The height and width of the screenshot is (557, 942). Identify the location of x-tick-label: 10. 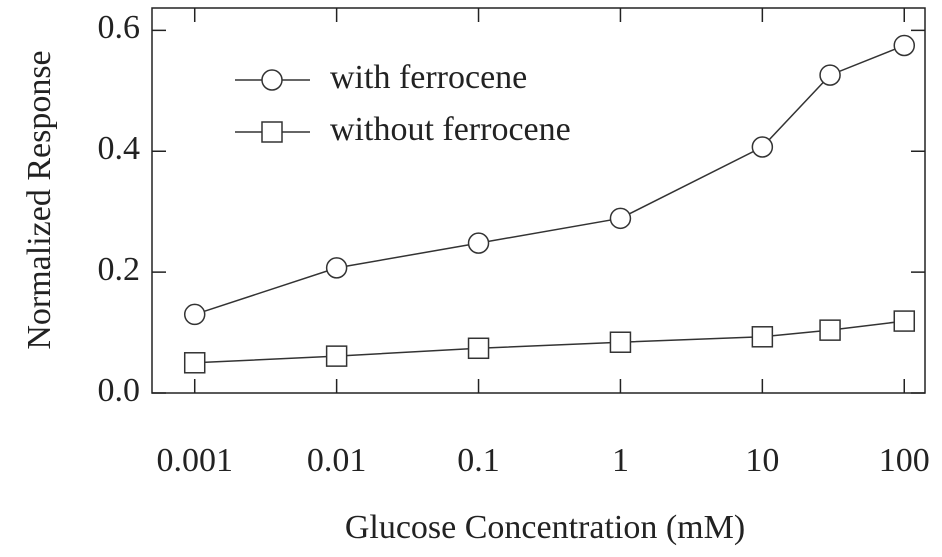
(762, 460).